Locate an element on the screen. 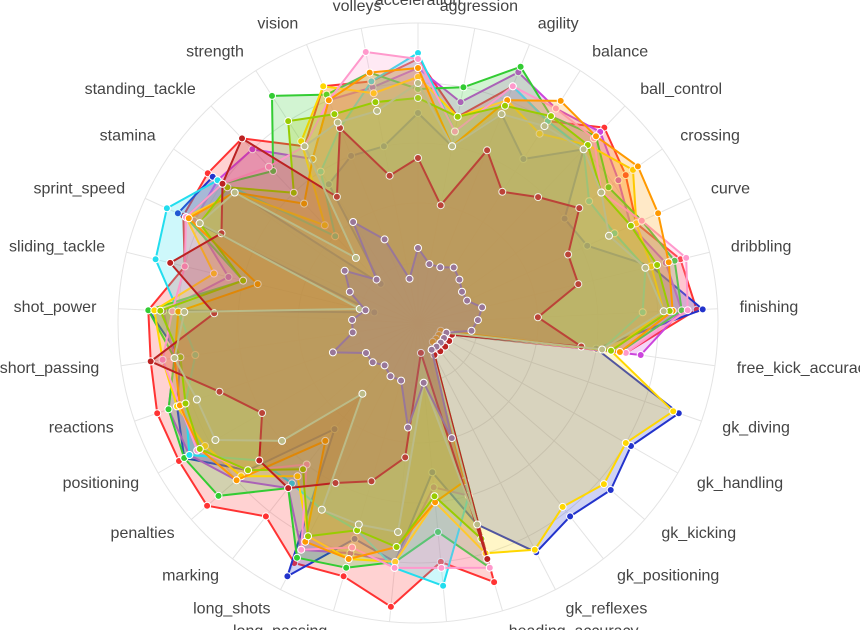 Image resolution: width=860 pixels, height=630 pixels. axis-label: gk_positioning is located at coordinates (668, 575).